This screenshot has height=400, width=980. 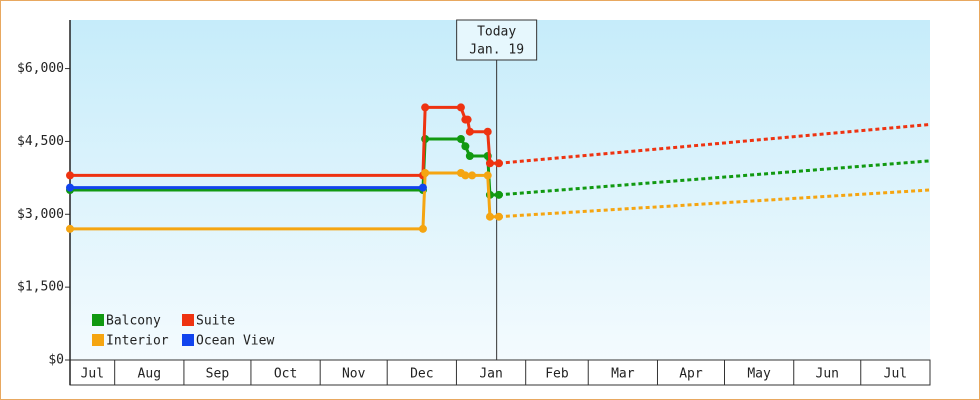 I want to click on y-tick-label: $1,500, so click(x=40, y=287).